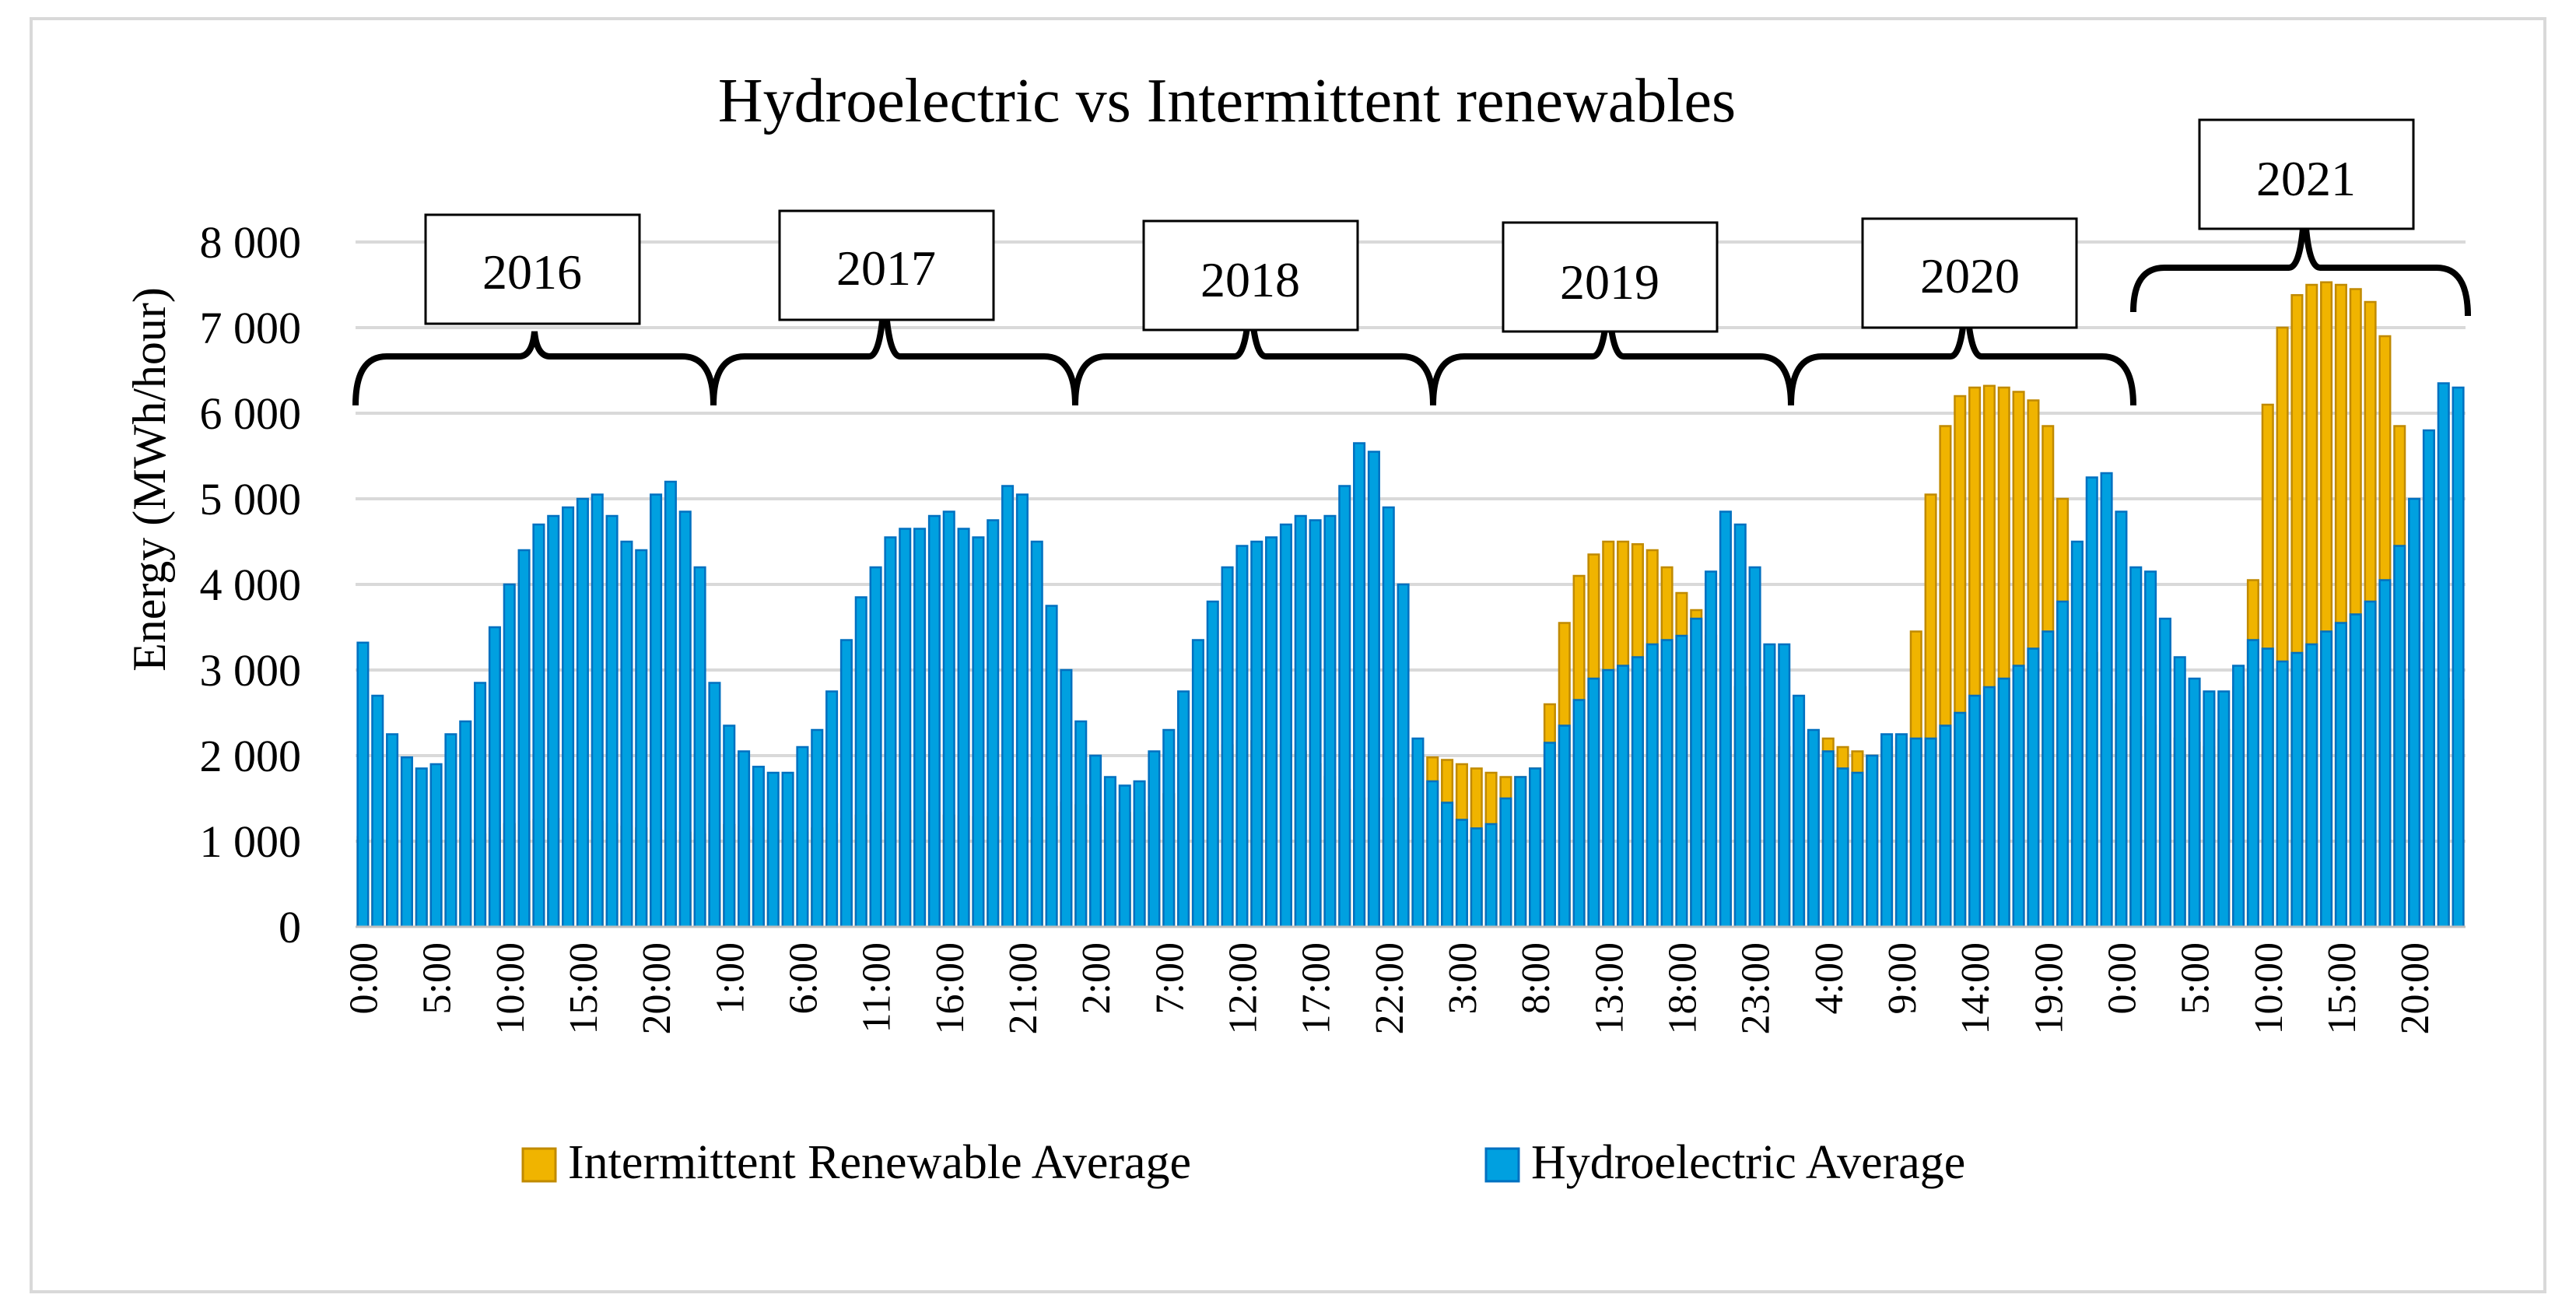 The image size is (2576, 1312). What do you see at coordinates (951, 988) in the screenshot?
I see `x-tick-label: 16:00` at bounding box center [951, 988].